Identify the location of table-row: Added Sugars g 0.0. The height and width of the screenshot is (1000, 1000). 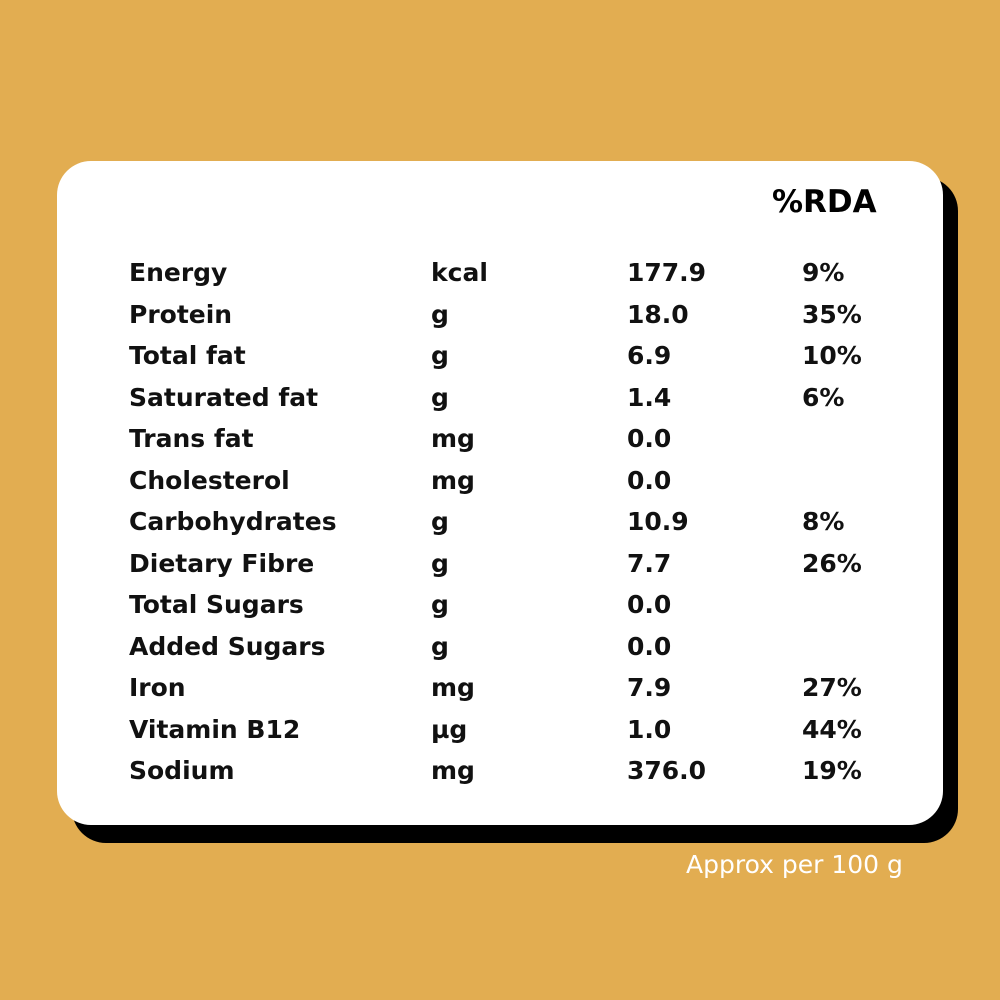
(515, 647).